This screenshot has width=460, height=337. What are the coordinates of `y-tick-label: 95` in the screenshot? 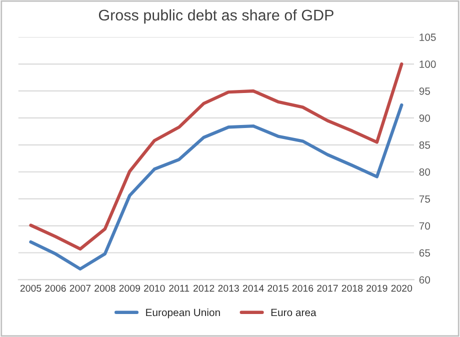 It's located at (424, 91).